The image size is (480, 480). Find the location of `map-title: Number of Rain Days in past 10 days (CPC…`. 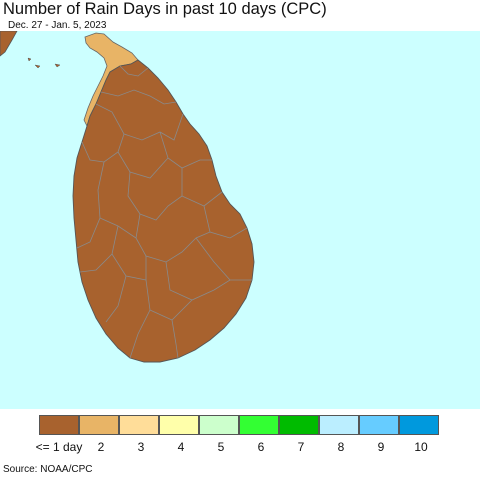

map-title: Number of Rain Days in past 10 days (CPC… is located at coordinates (165, 9).